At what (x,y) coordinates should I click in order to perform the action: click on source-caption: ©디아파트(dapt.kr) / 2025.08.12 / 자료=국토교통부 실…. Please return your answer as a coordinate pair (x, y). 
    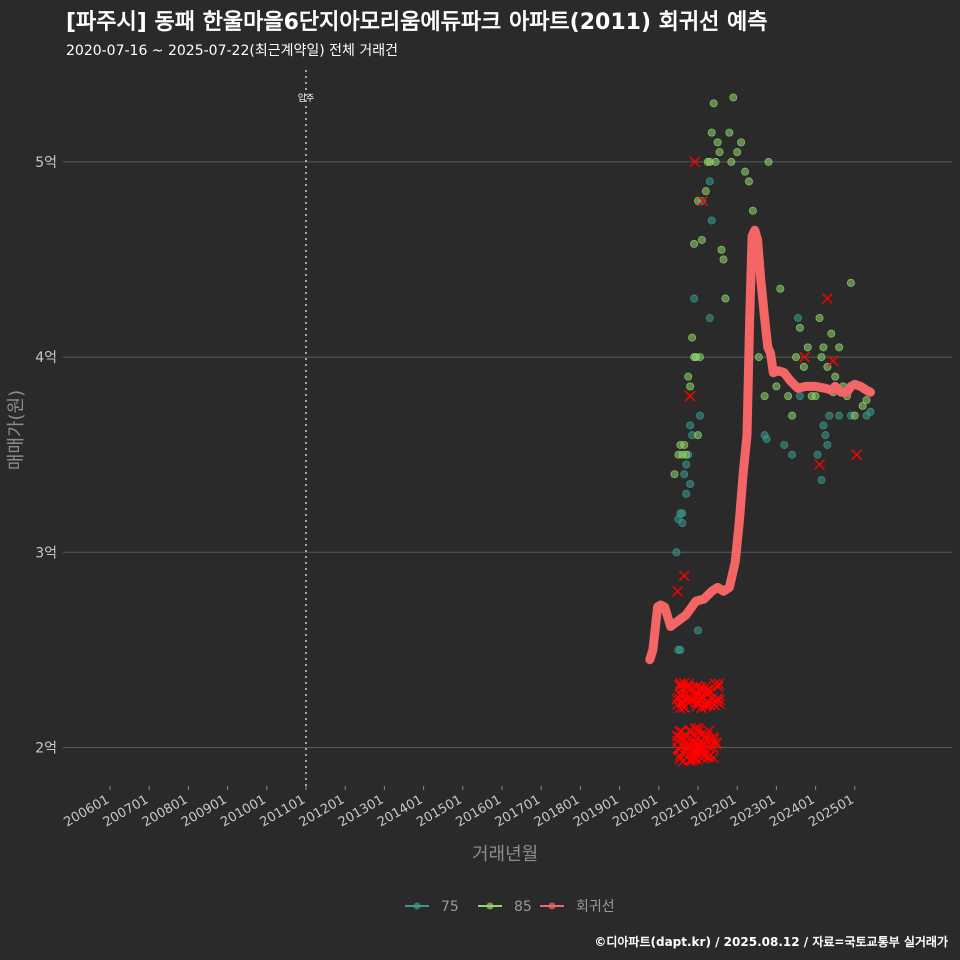
    Looking at the image, I should click on (771, 942).